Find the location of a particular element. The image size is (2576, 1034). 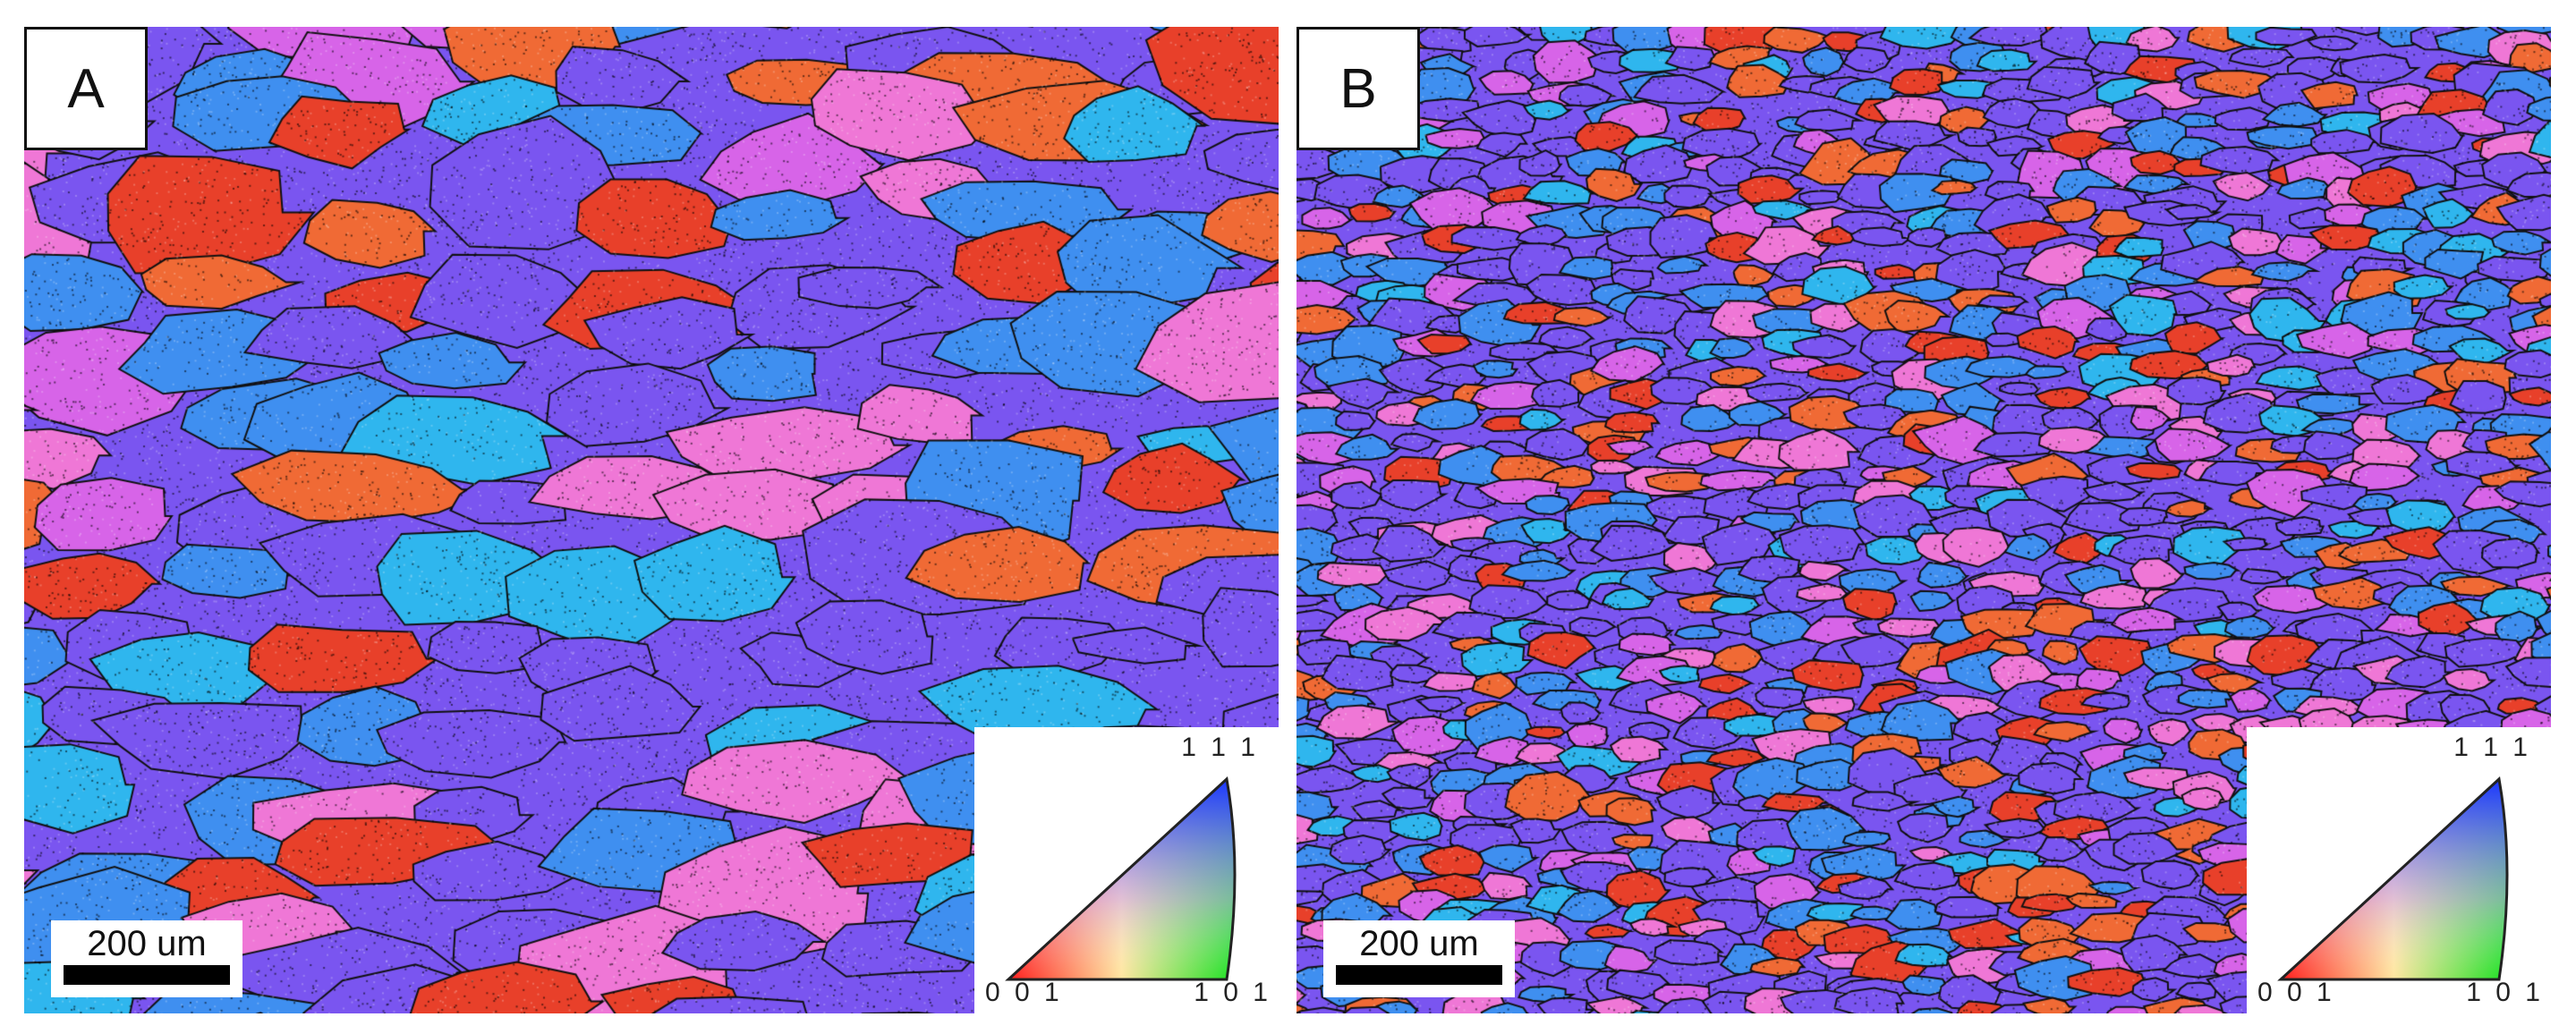

ipf-legend-b: 1 1 1 0 0 1 1 0 1 is located at coordinates (2399, 870).